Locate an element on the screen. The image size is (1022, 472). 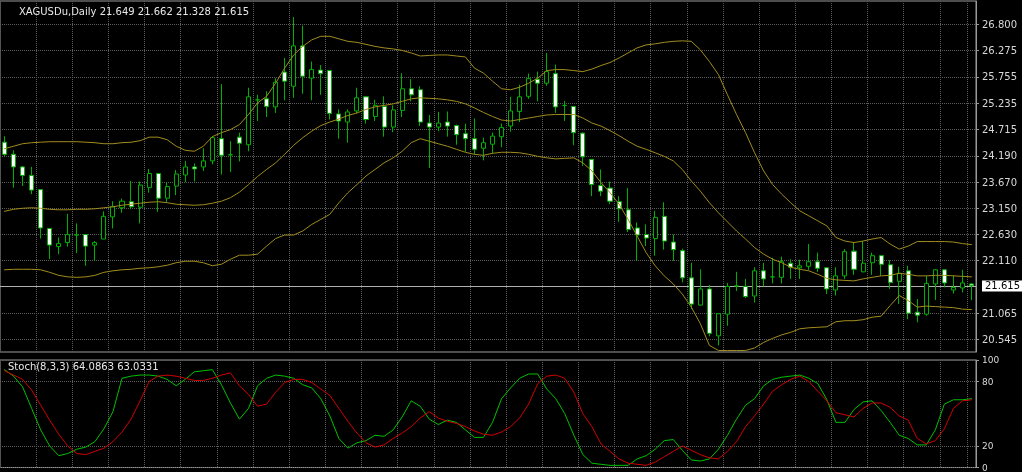
y-tick-label: 22.110 is located at coordinates (999, 261).